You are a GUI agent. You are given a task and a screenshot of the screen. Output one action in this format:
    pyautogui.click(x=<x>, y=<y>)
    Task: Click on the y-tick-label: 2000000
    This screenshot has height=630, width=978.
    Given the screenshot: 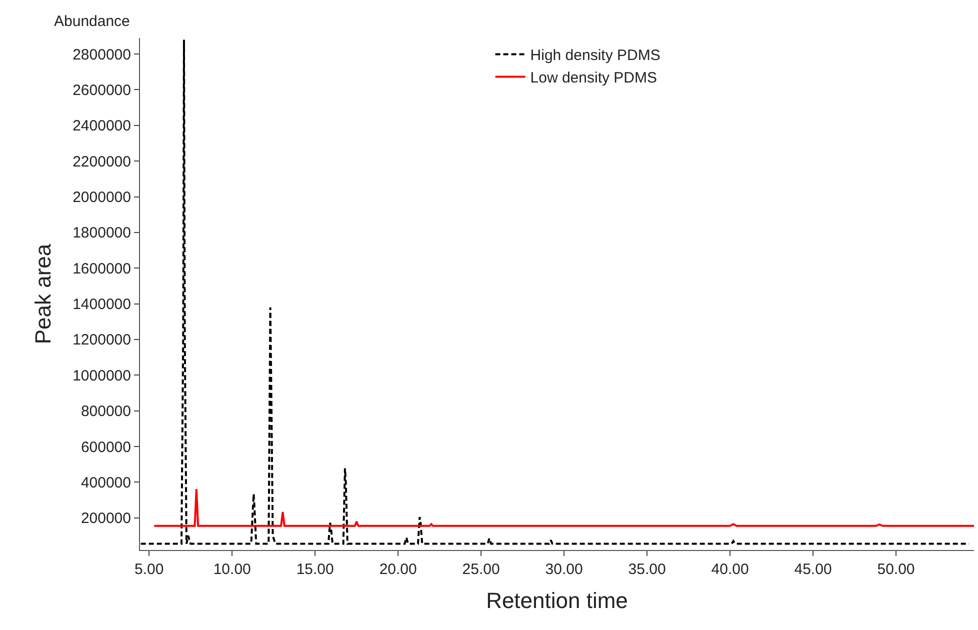 What is the action you would take?
    pyautogui.click(x=101, y=197)
    